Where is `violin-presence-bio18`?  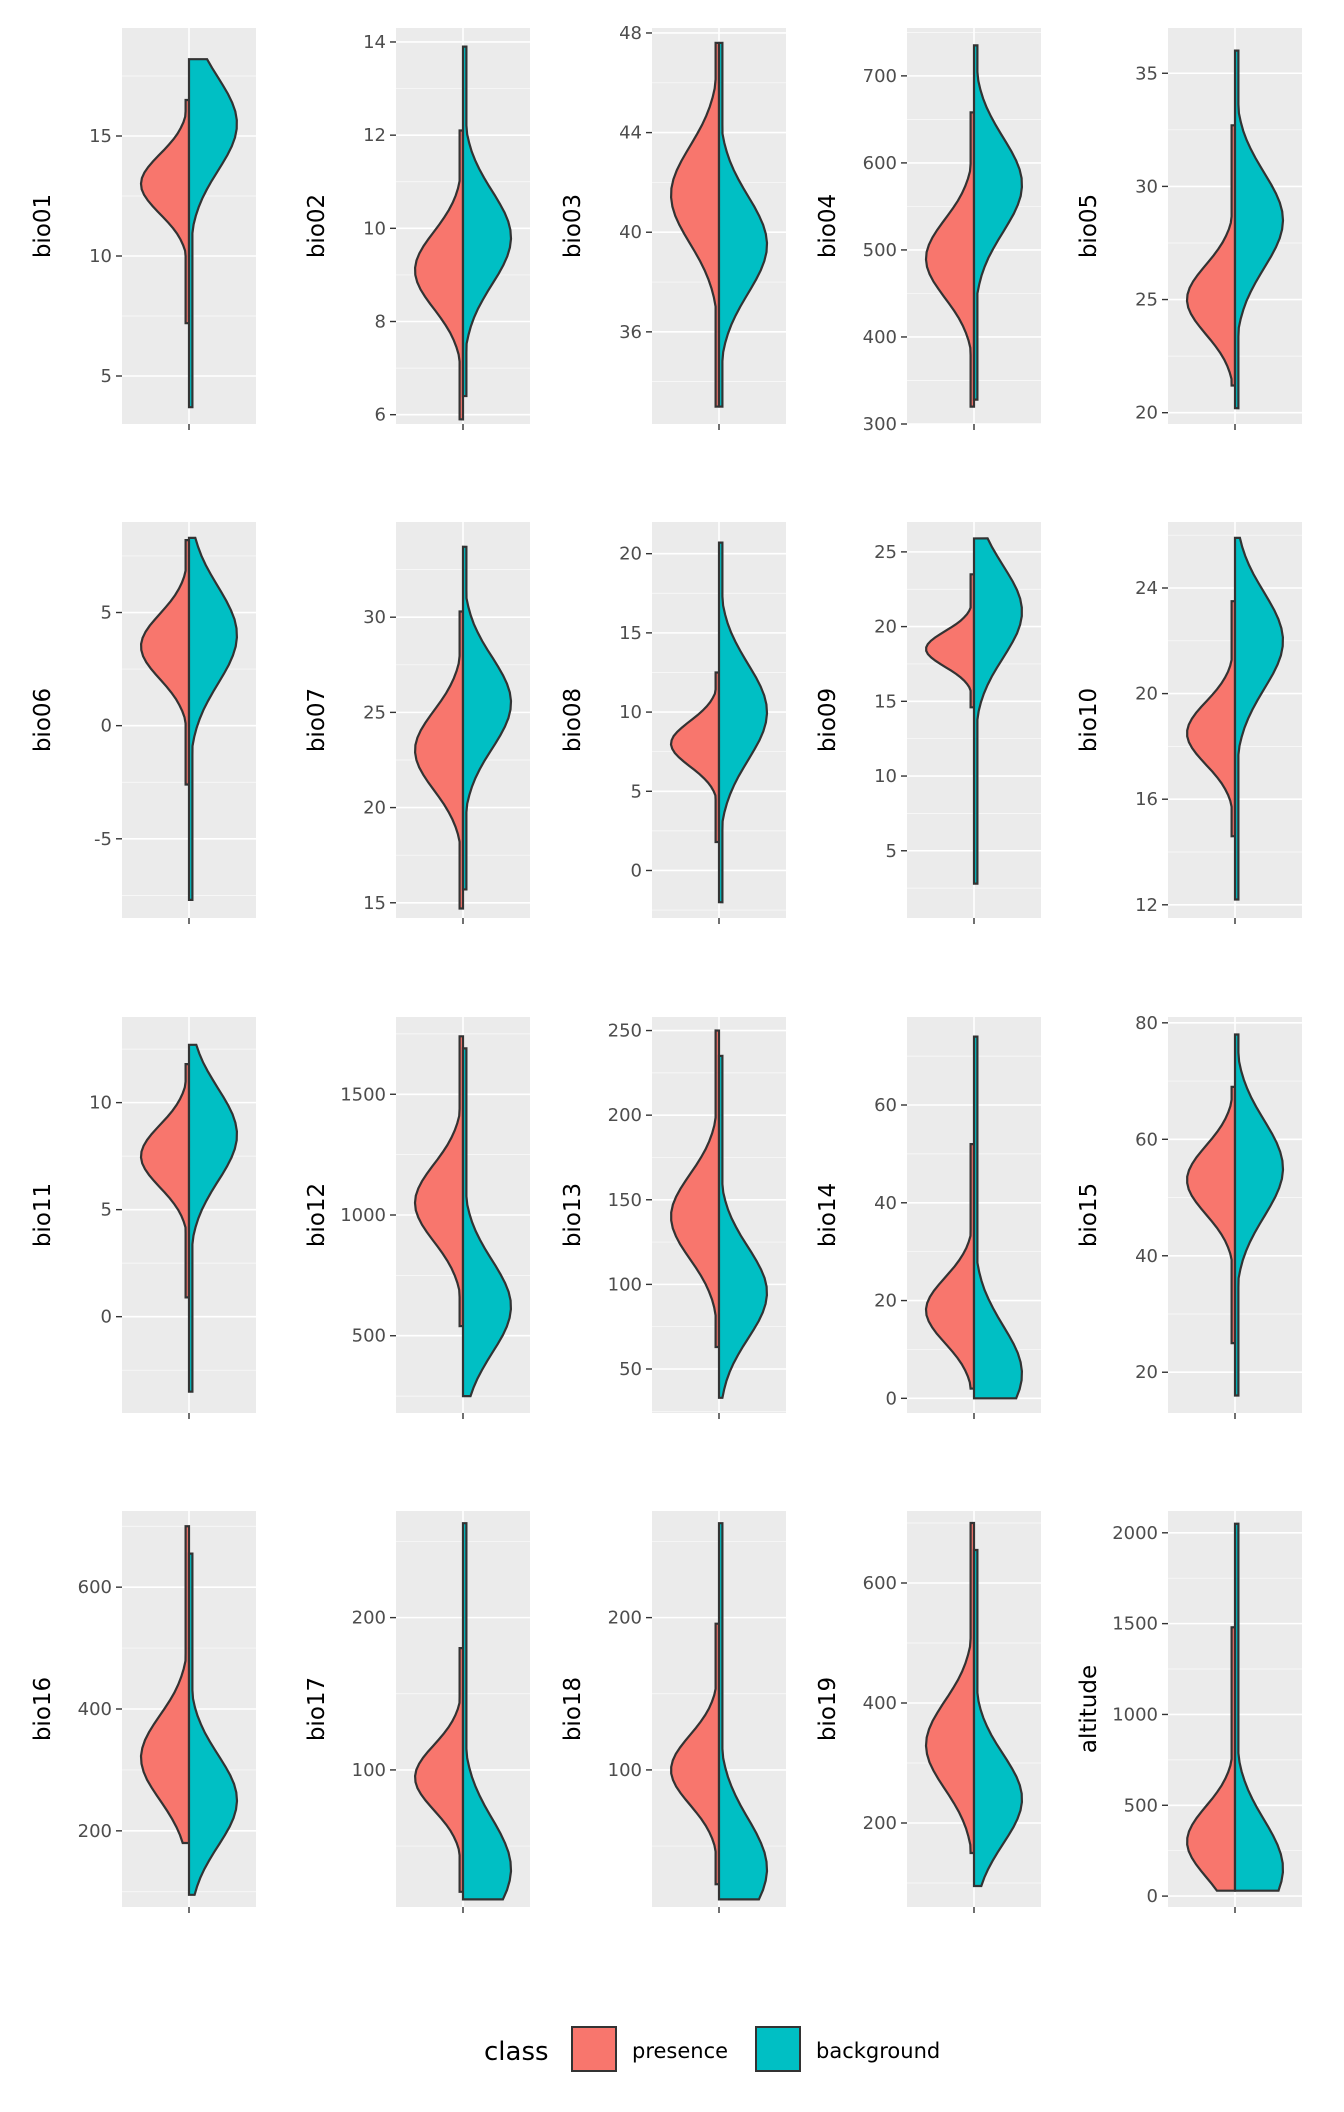 violin-presence-bio18 is located at coordinates (695, 1754).